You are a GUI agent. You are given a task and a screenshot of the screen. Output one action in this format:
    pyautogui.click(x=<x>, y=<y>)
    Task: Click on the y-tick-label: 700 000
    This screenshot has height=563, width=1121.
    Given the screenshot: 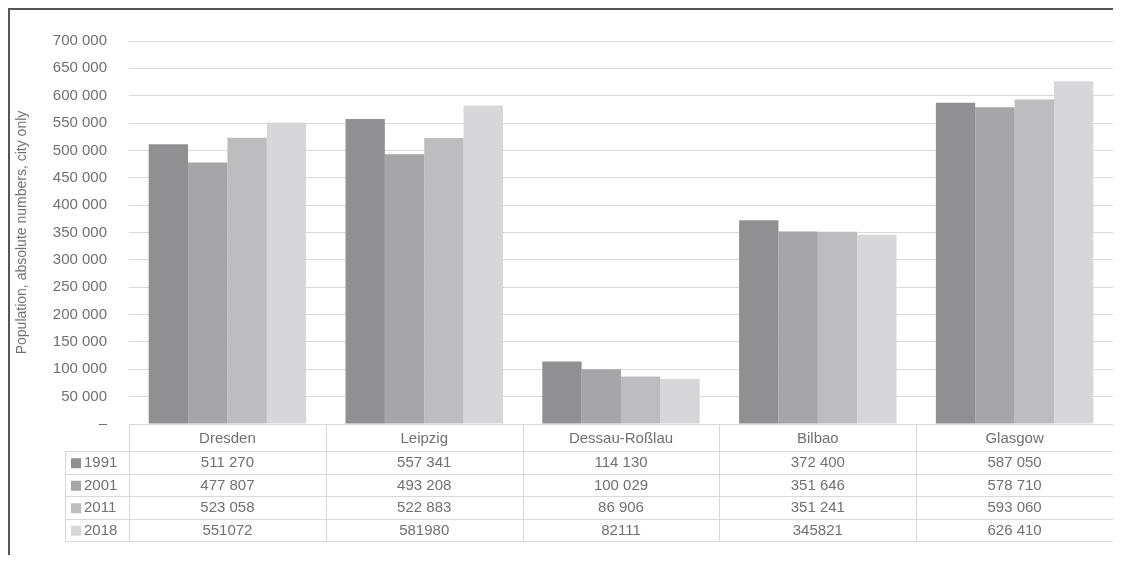 What is the action you would take?
    pyautogui.click(x=80, y=40)
    